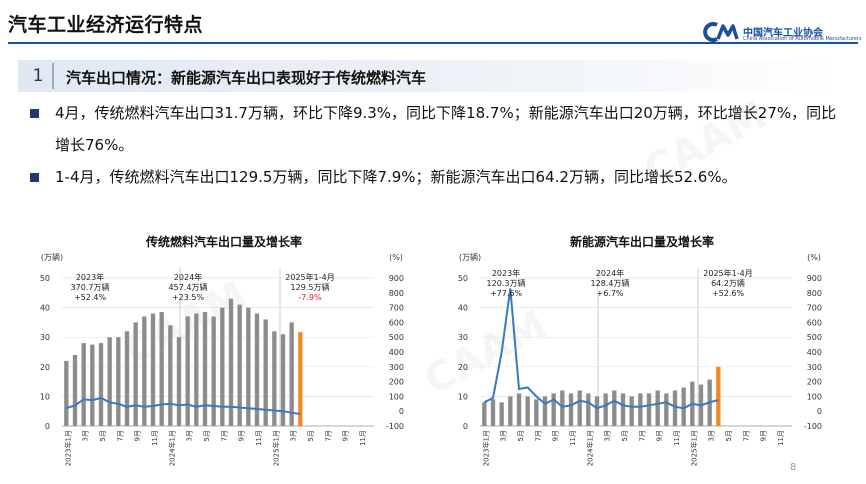  I want to click on y2-tick-label: 300, so click(814, 367).